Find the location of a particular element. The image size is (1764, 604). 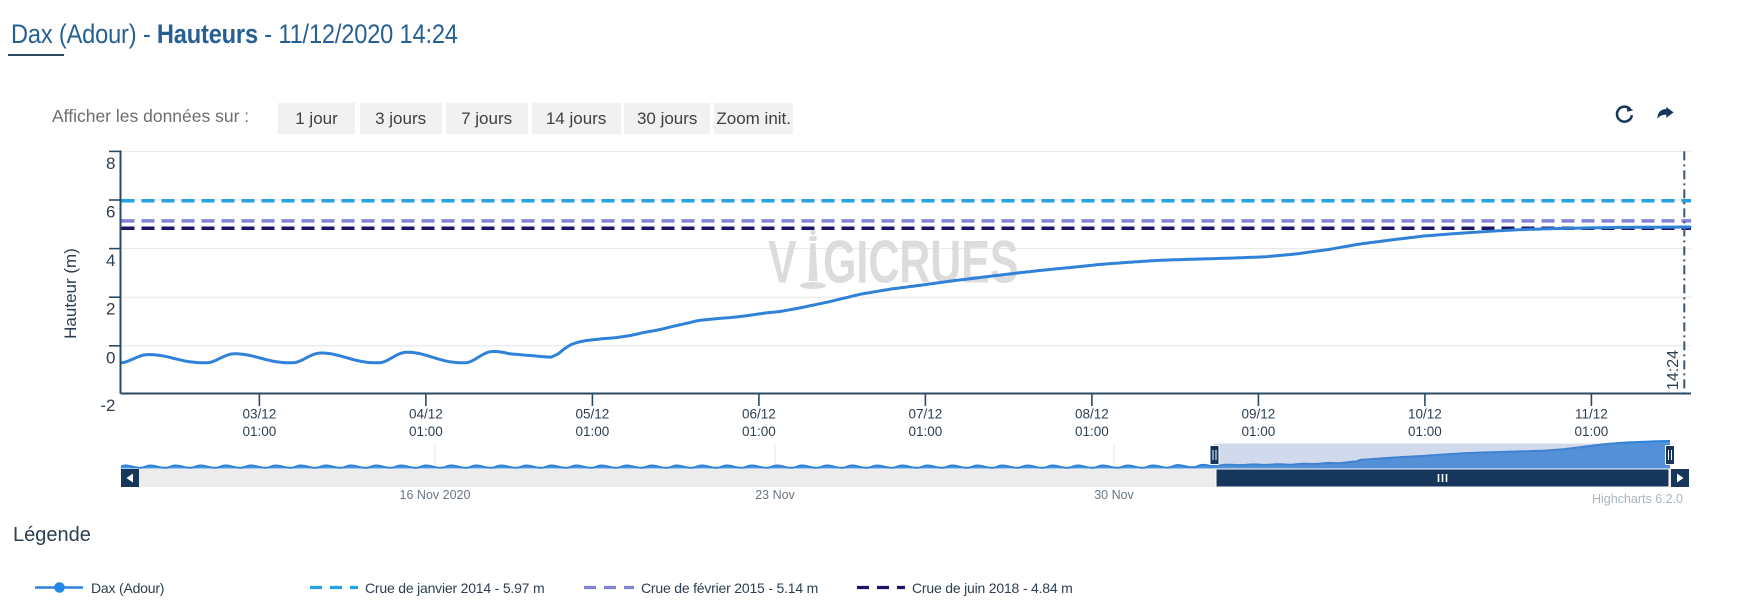

svg-text: 03/12 is located at coordinates (260, 414).